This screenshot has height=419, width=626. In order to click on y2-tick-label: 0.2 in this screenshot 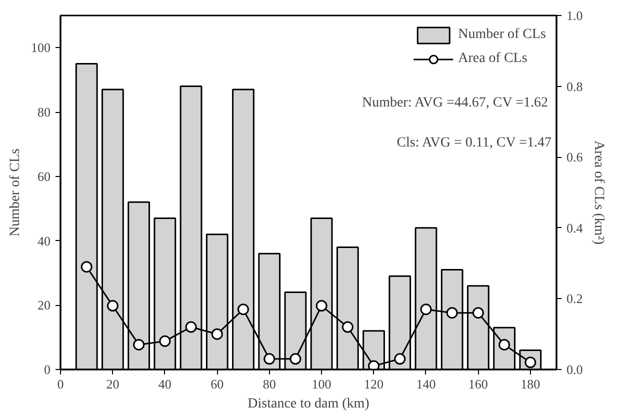, I will do `click(574, 298)`.